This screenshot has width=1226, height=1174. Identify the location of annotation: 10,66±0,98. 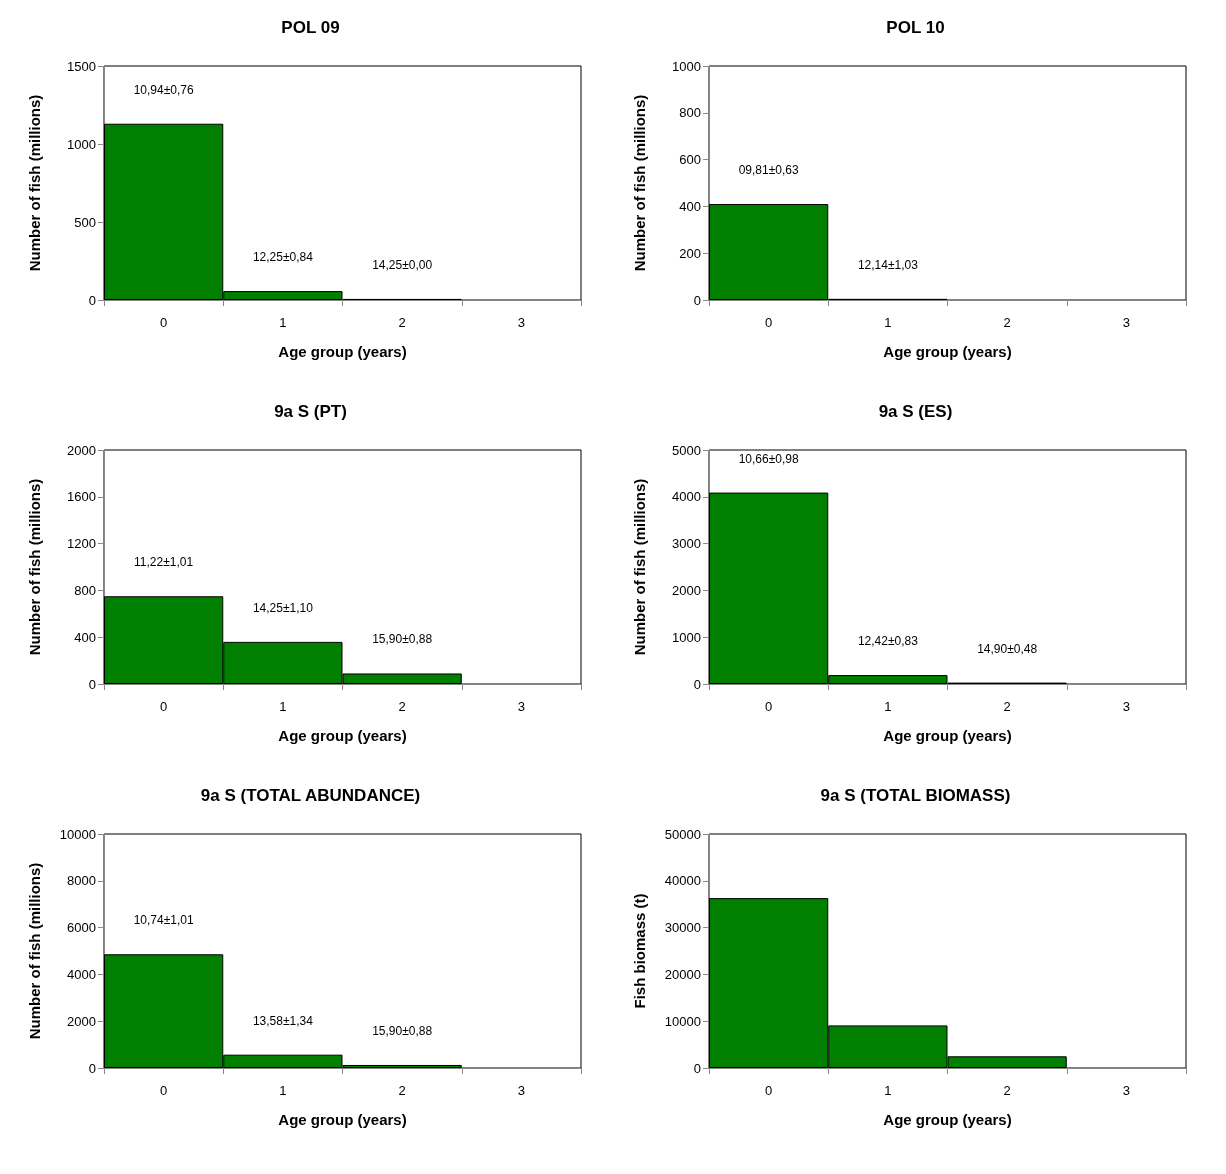
(768, 458).